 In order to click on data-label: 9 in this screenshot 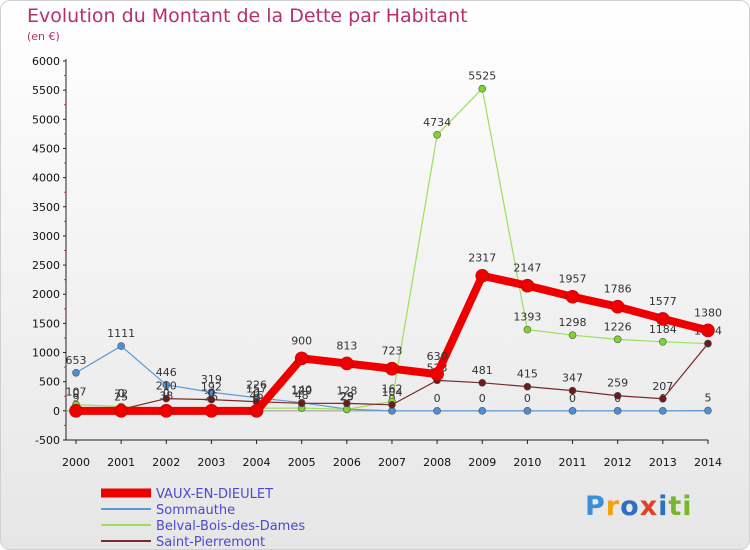, I will do `click(76, 397)`.